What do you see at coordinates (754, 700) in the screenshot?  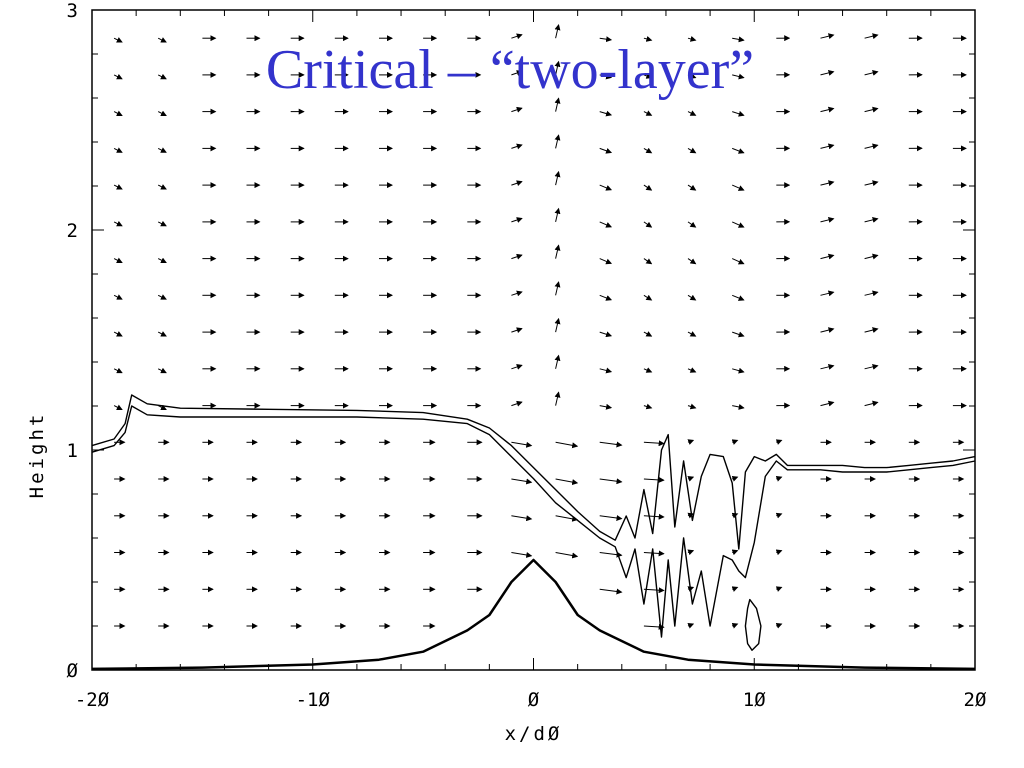 I see `x-tick-label: 1Ø` at bounding box center [754, 700].